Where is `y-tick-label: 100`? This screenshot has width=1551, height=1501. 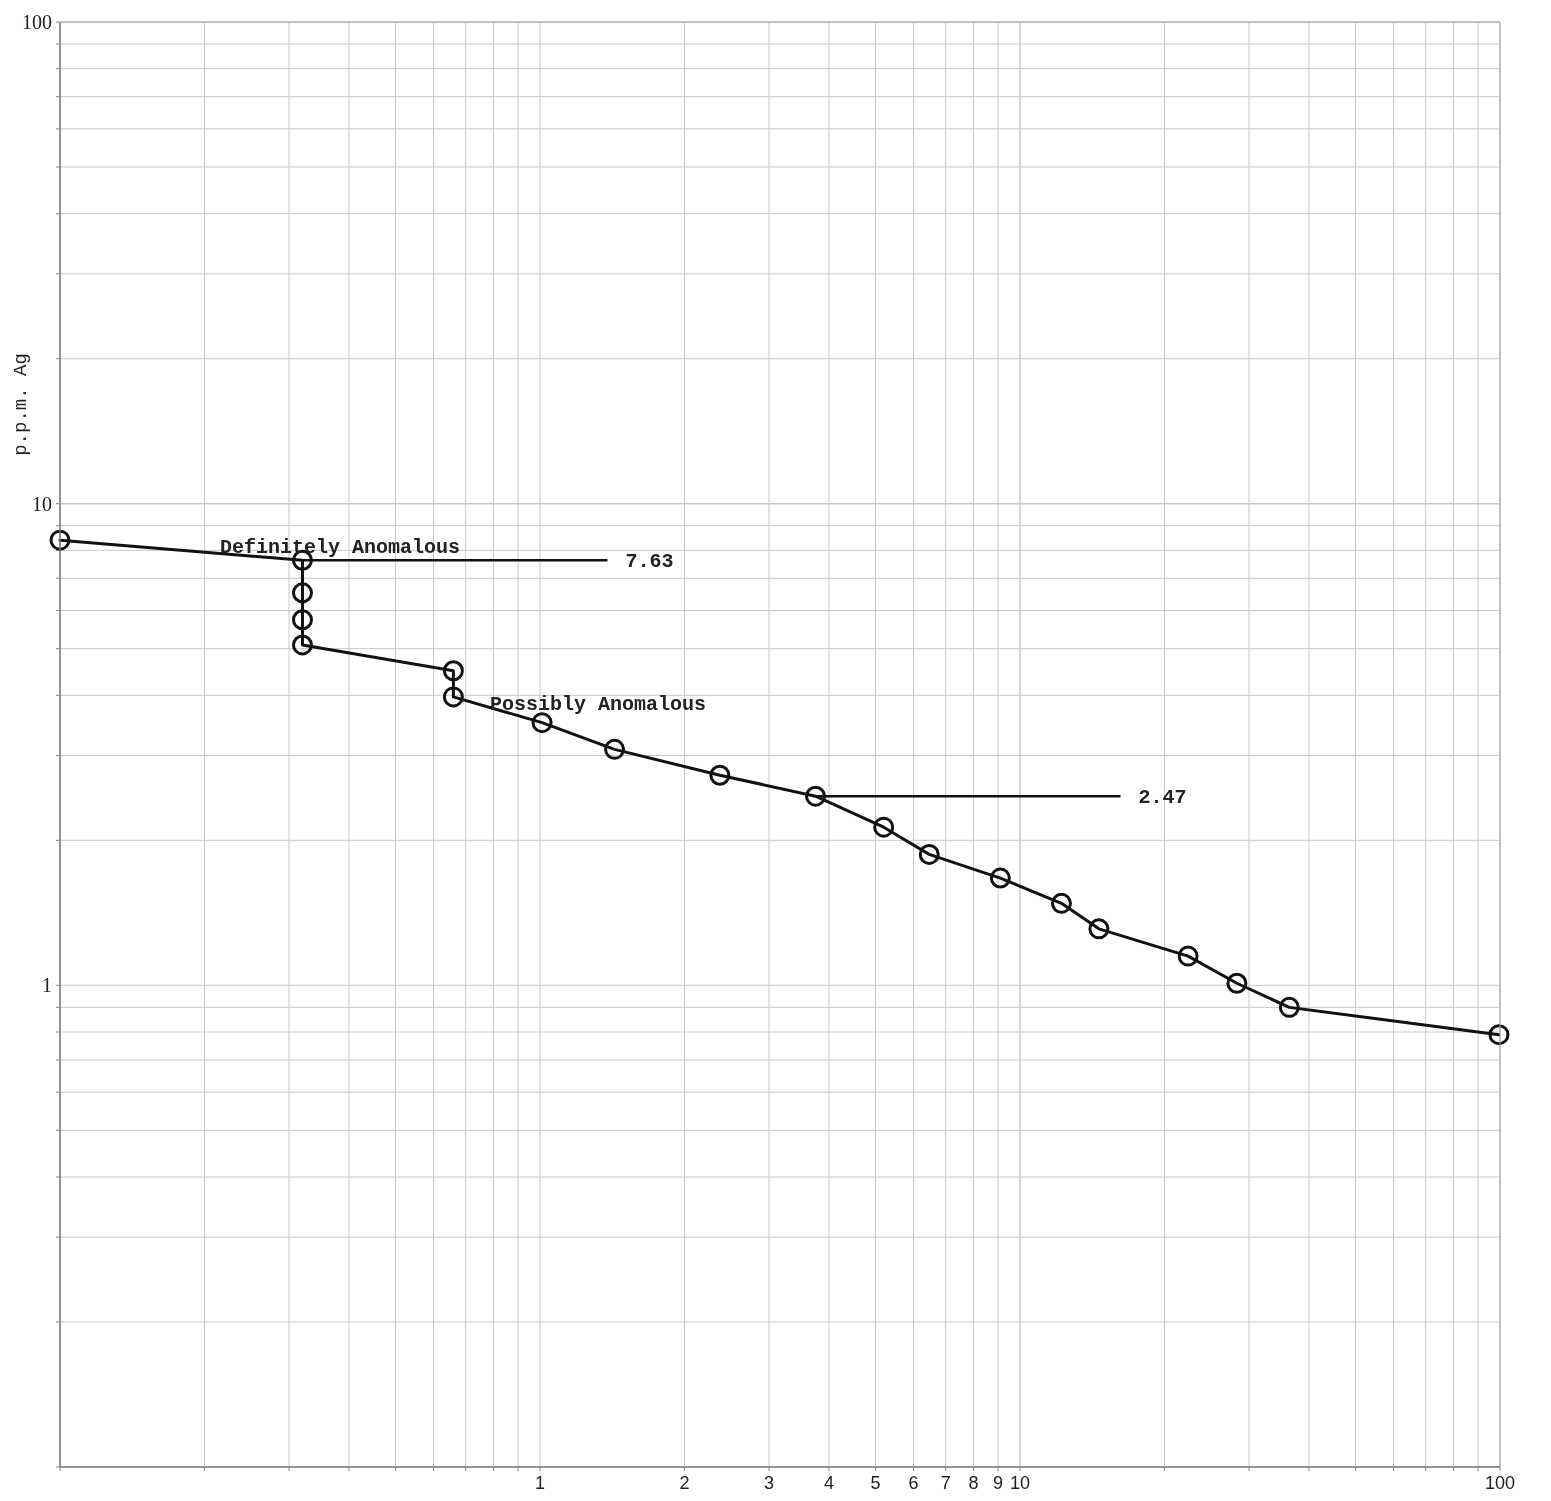 y-tick-label: 100 is located at coordinates (37, 22).